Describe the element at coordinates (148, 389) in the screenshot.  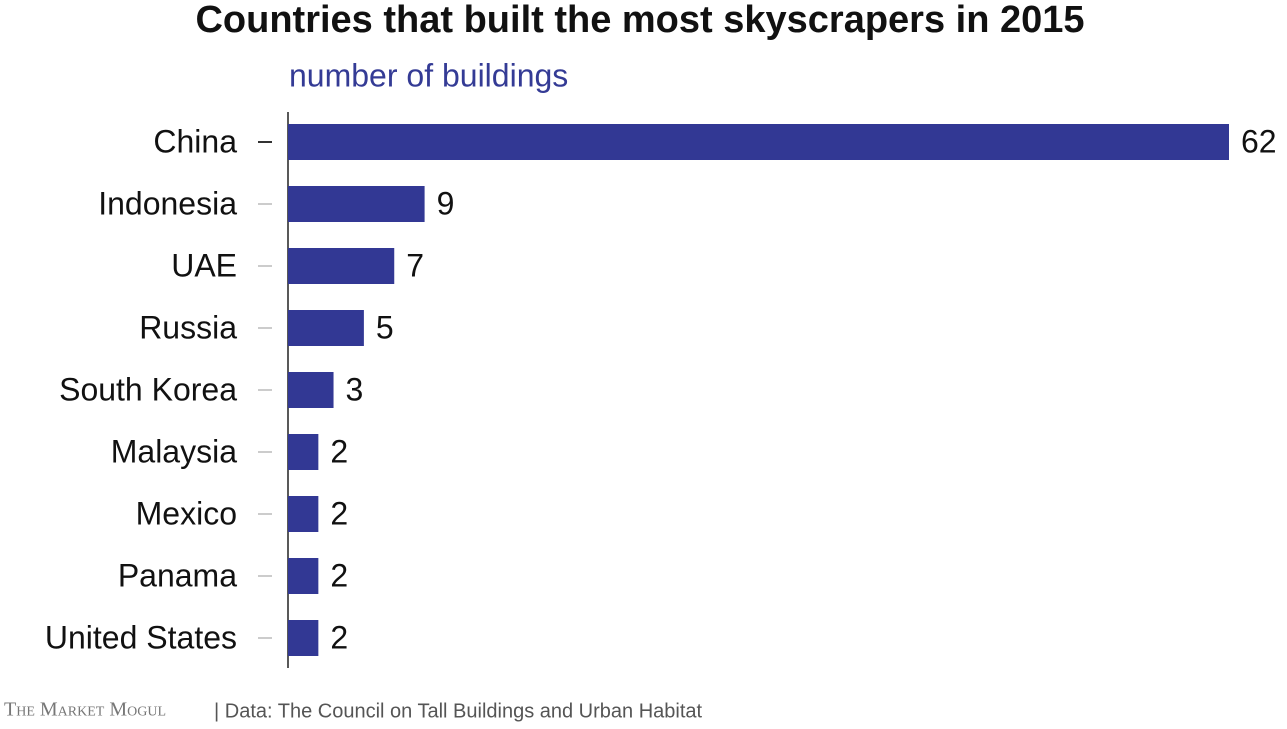
I see `y-tick-label: South Korea` at that location.